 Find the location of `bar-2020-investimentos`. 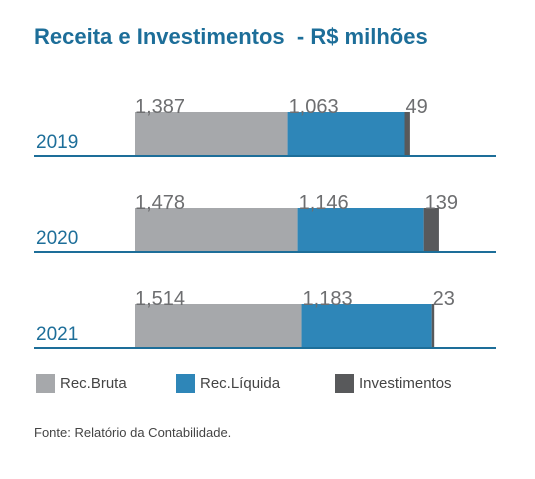

bar-2020-investimentos is located at coordinates (431, 229).